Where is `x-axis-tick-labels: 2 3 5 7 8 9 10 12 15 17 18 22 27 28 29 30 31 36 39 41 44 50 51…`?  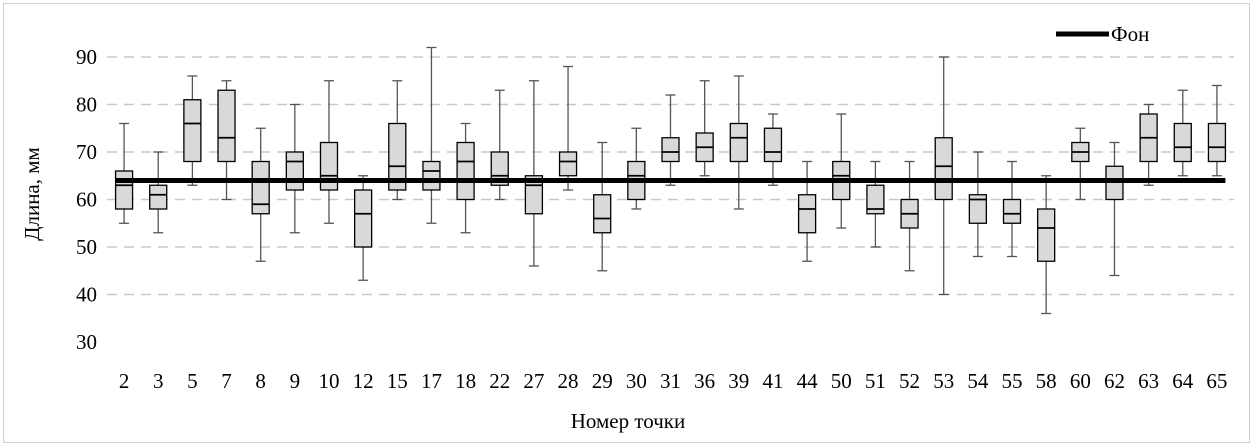
x-axis-tick-labels: 2 3 5 7 8 9 10 12 15 17 18 22 27 28 29 30 31 36 39 41 44 50 51… is located at coordinates (673, 381).